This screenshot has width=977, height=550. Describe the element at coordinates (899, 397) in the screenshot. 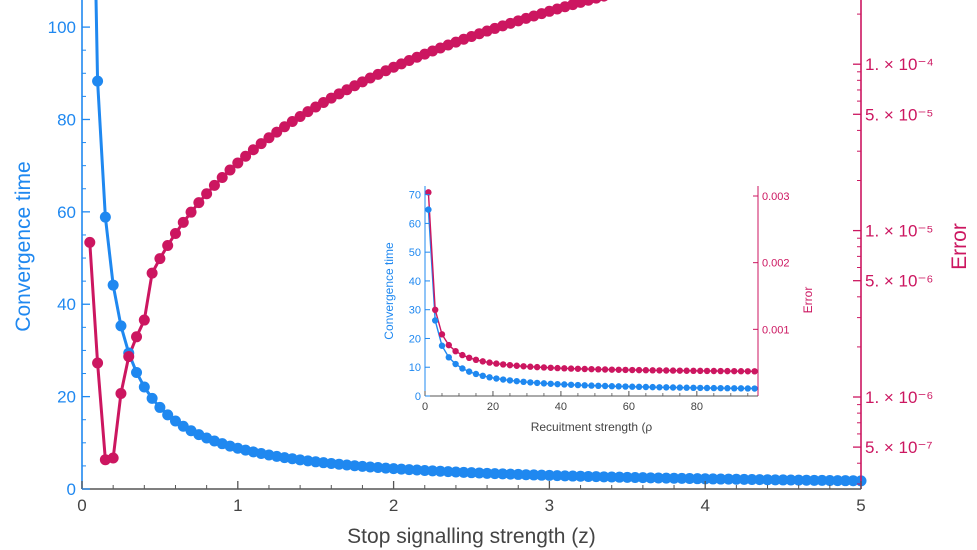

I see `y2-tick-label: 1. × 10⁻⁶` at that location.